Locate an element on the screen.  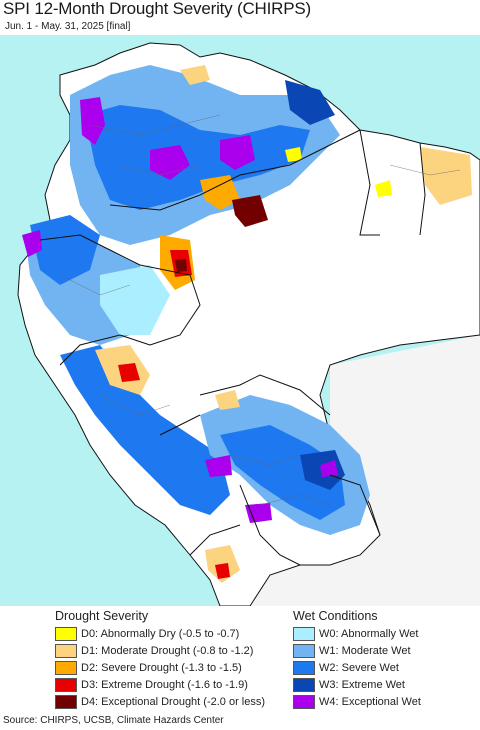
legend-item-w4: W4: Exceptional Wet is located at coordinates (357, 702).